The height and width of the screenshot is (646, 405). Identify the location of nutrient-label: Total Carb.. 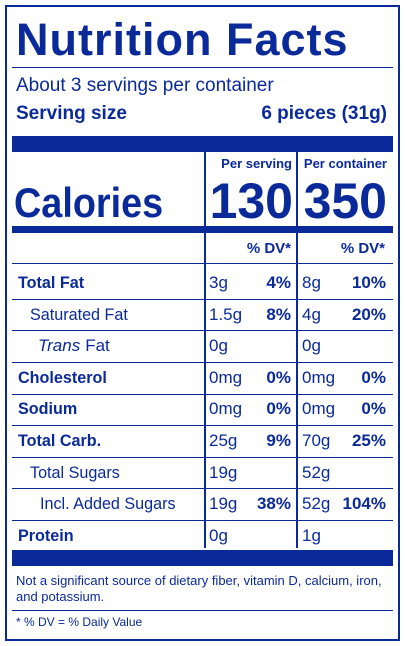
(60, 440).